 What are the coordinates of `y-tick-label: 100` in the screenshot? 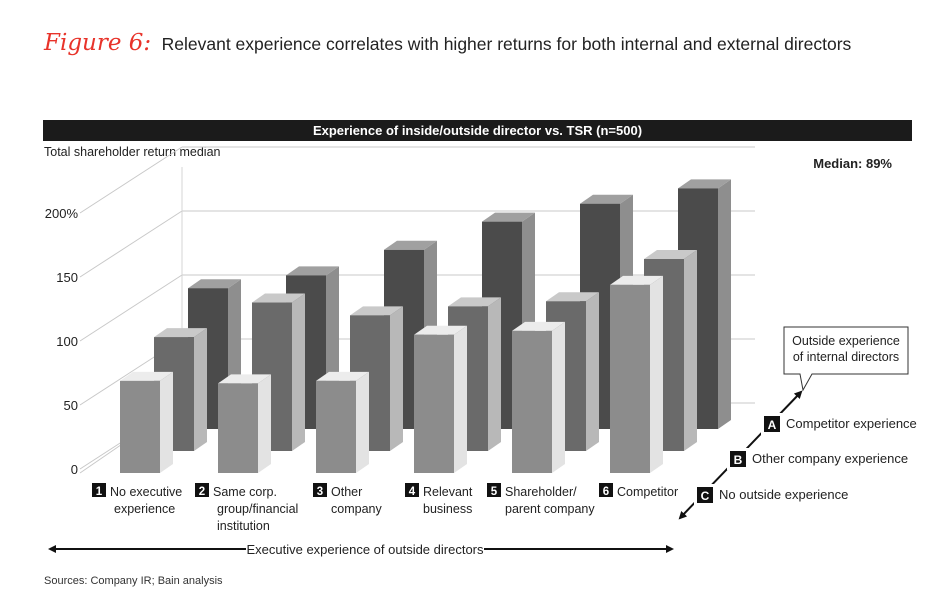 It's located at (67, 341).